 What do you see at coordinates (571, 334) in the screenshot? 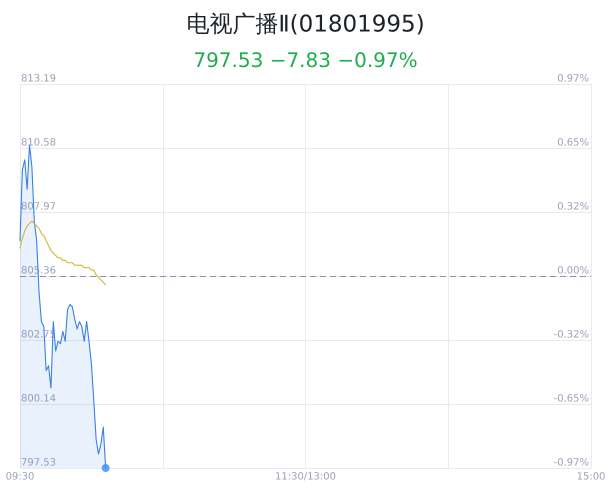
I see `y2-tick-label: -0.32%` at bounding box center [571, 334].